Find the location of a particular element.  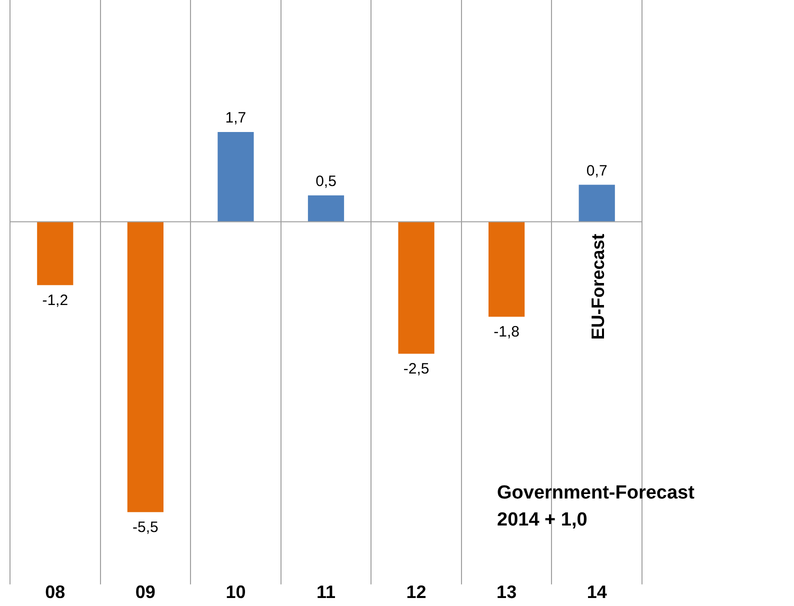

data-label: 0,7 is located at coordinates (597, 171).